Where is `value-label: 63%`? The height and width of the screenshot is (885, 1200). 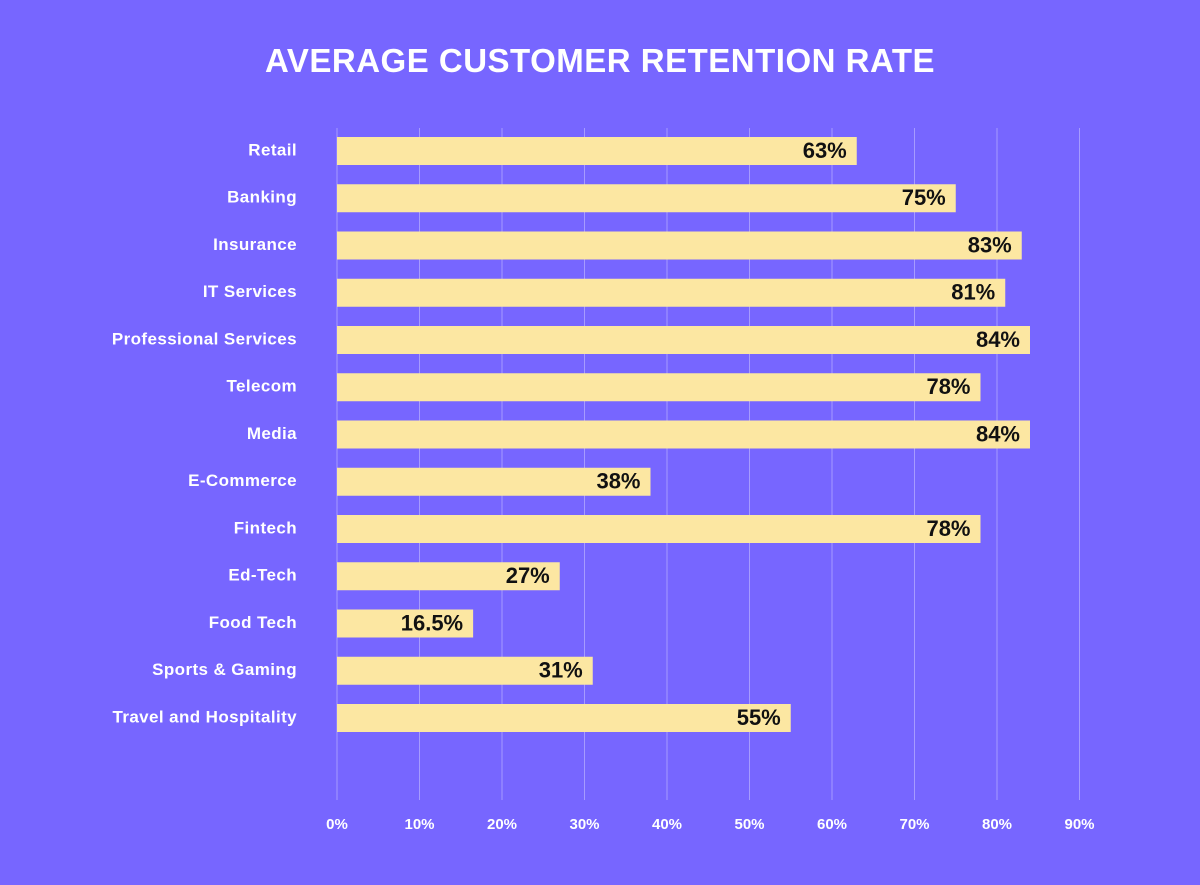
value-label: 63% is located at coordinates (825, 150).